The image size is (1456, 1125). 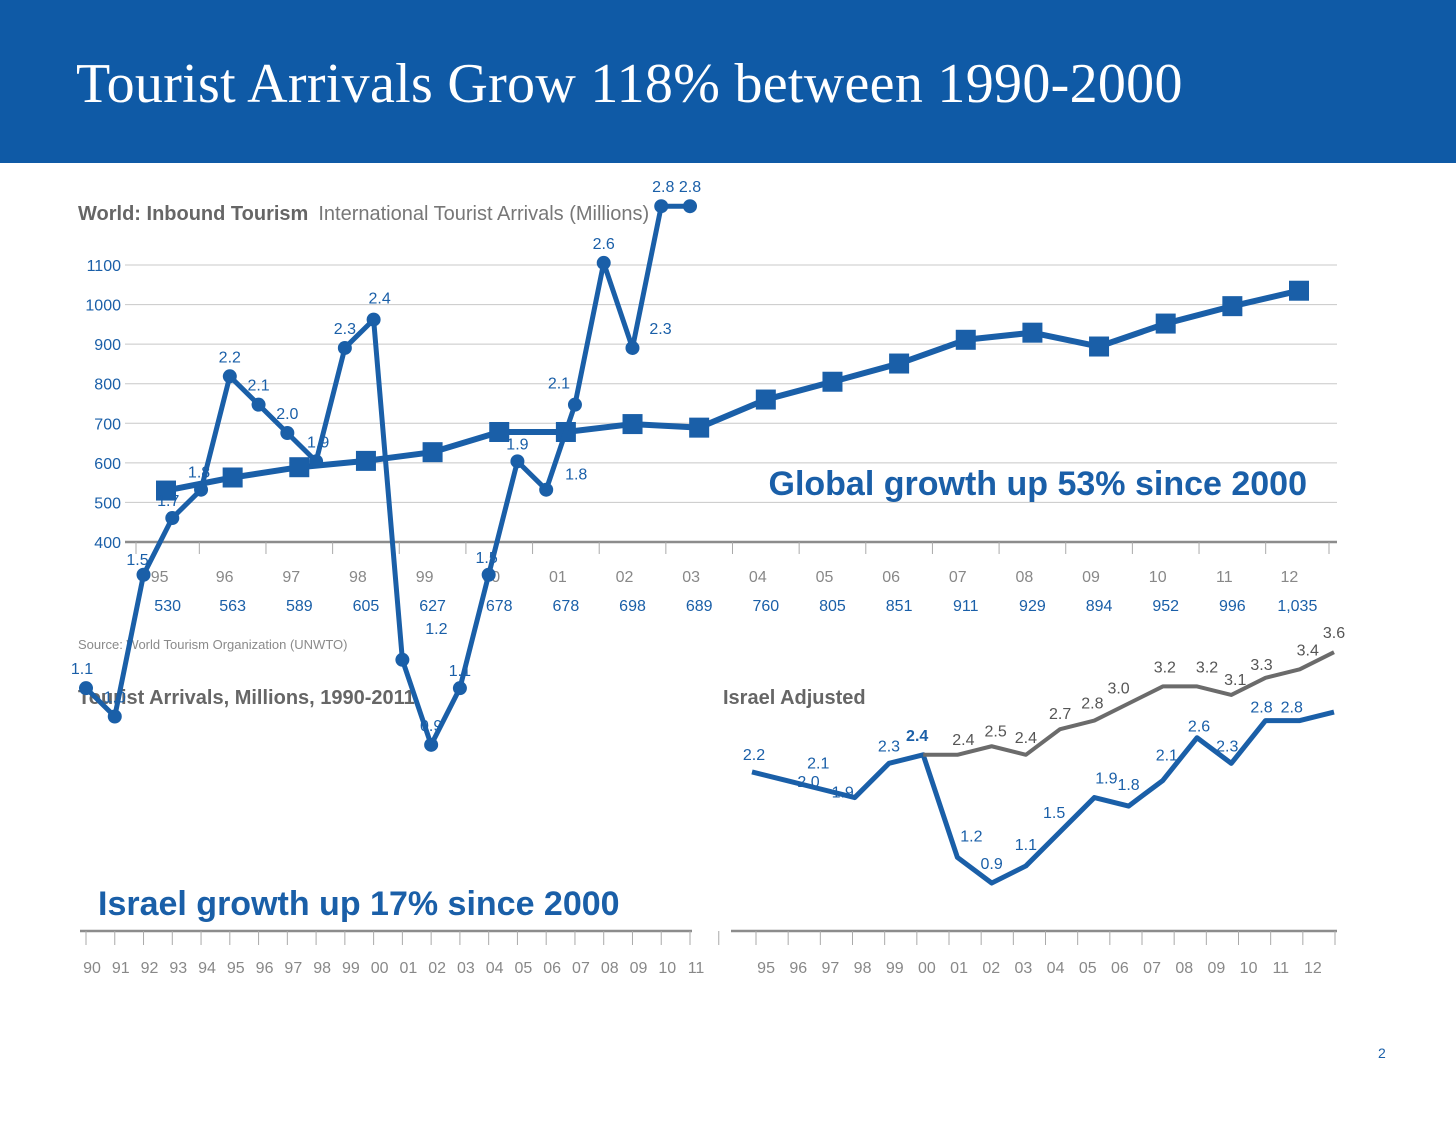 I want to click on value-label: 1,035, so click(x=1297, y=606).